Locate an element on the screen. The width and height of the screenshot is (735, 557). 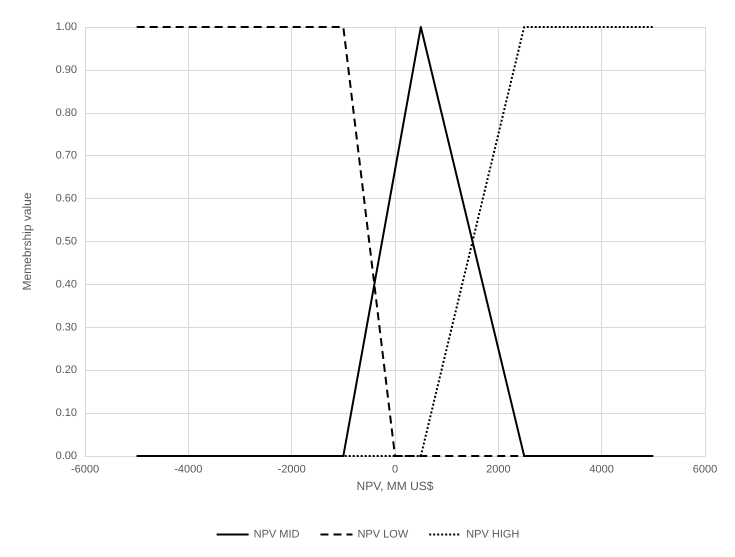
y-tick-label: 0.30 is located at coordinates (66, 327).